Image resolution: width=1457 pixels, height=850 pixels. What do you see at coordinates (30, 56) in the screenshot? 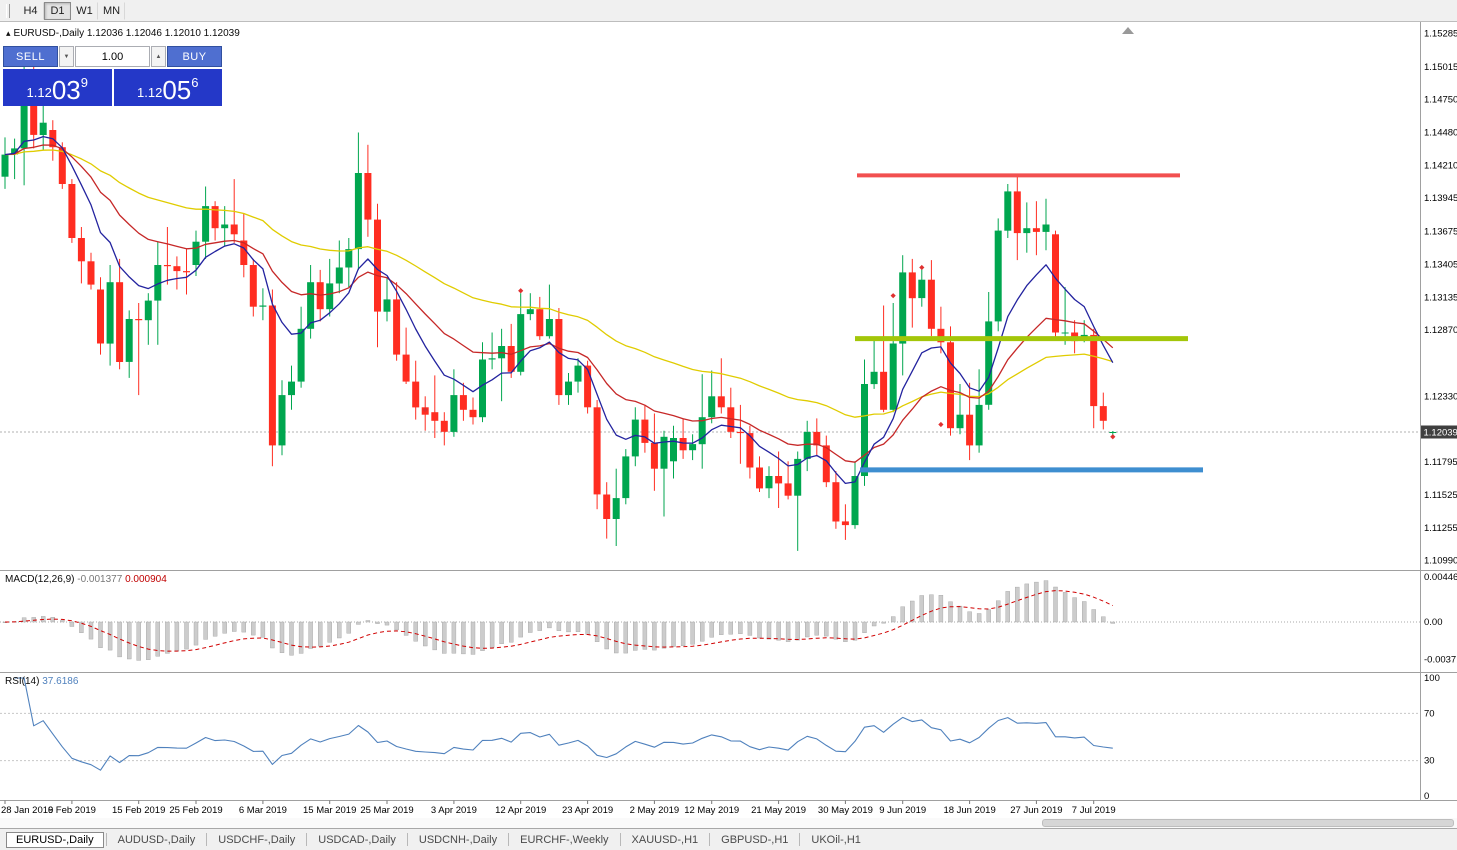
I see `sell-button: SELL` at bounding box center [30, 56].